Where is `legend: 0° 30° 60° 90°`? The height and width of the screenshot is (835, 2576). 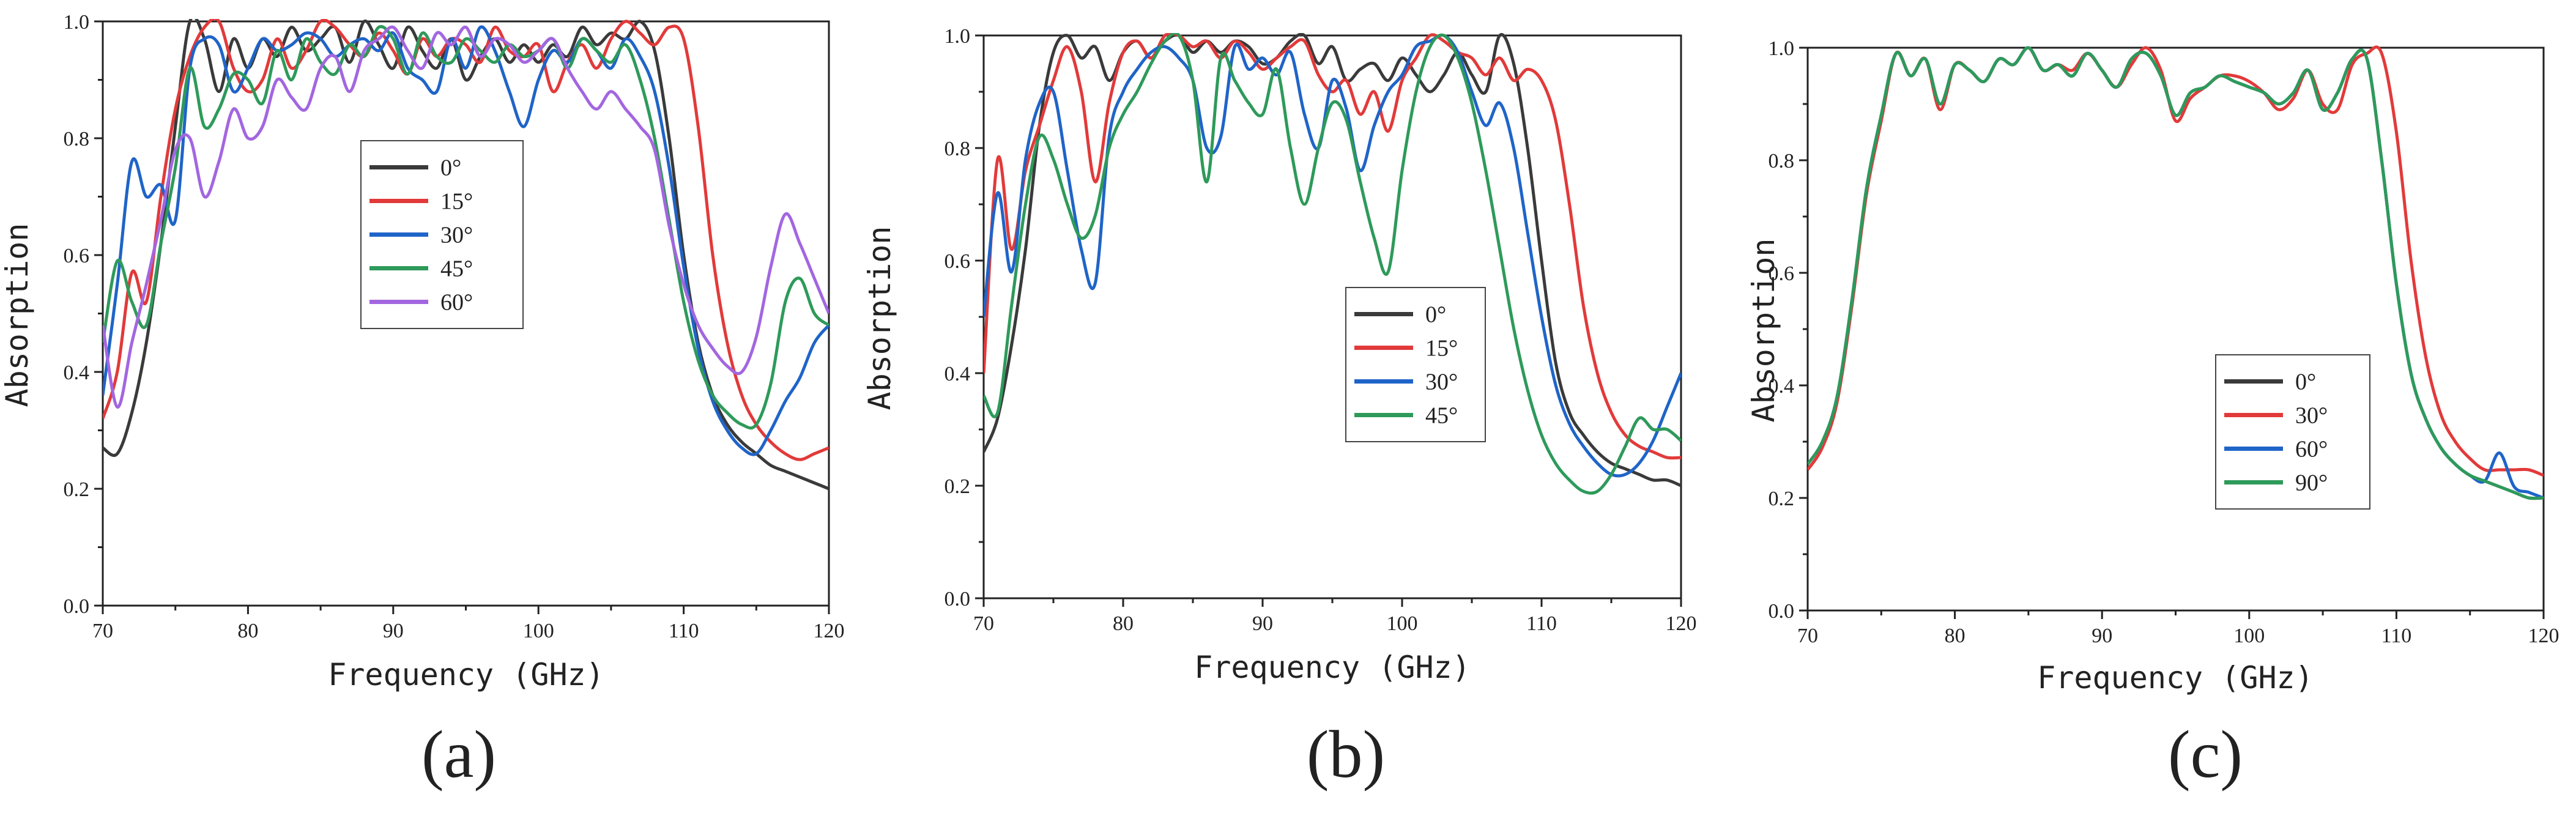 legend: 0° 30° 60° 90° is located at coordinates (2292, 432).